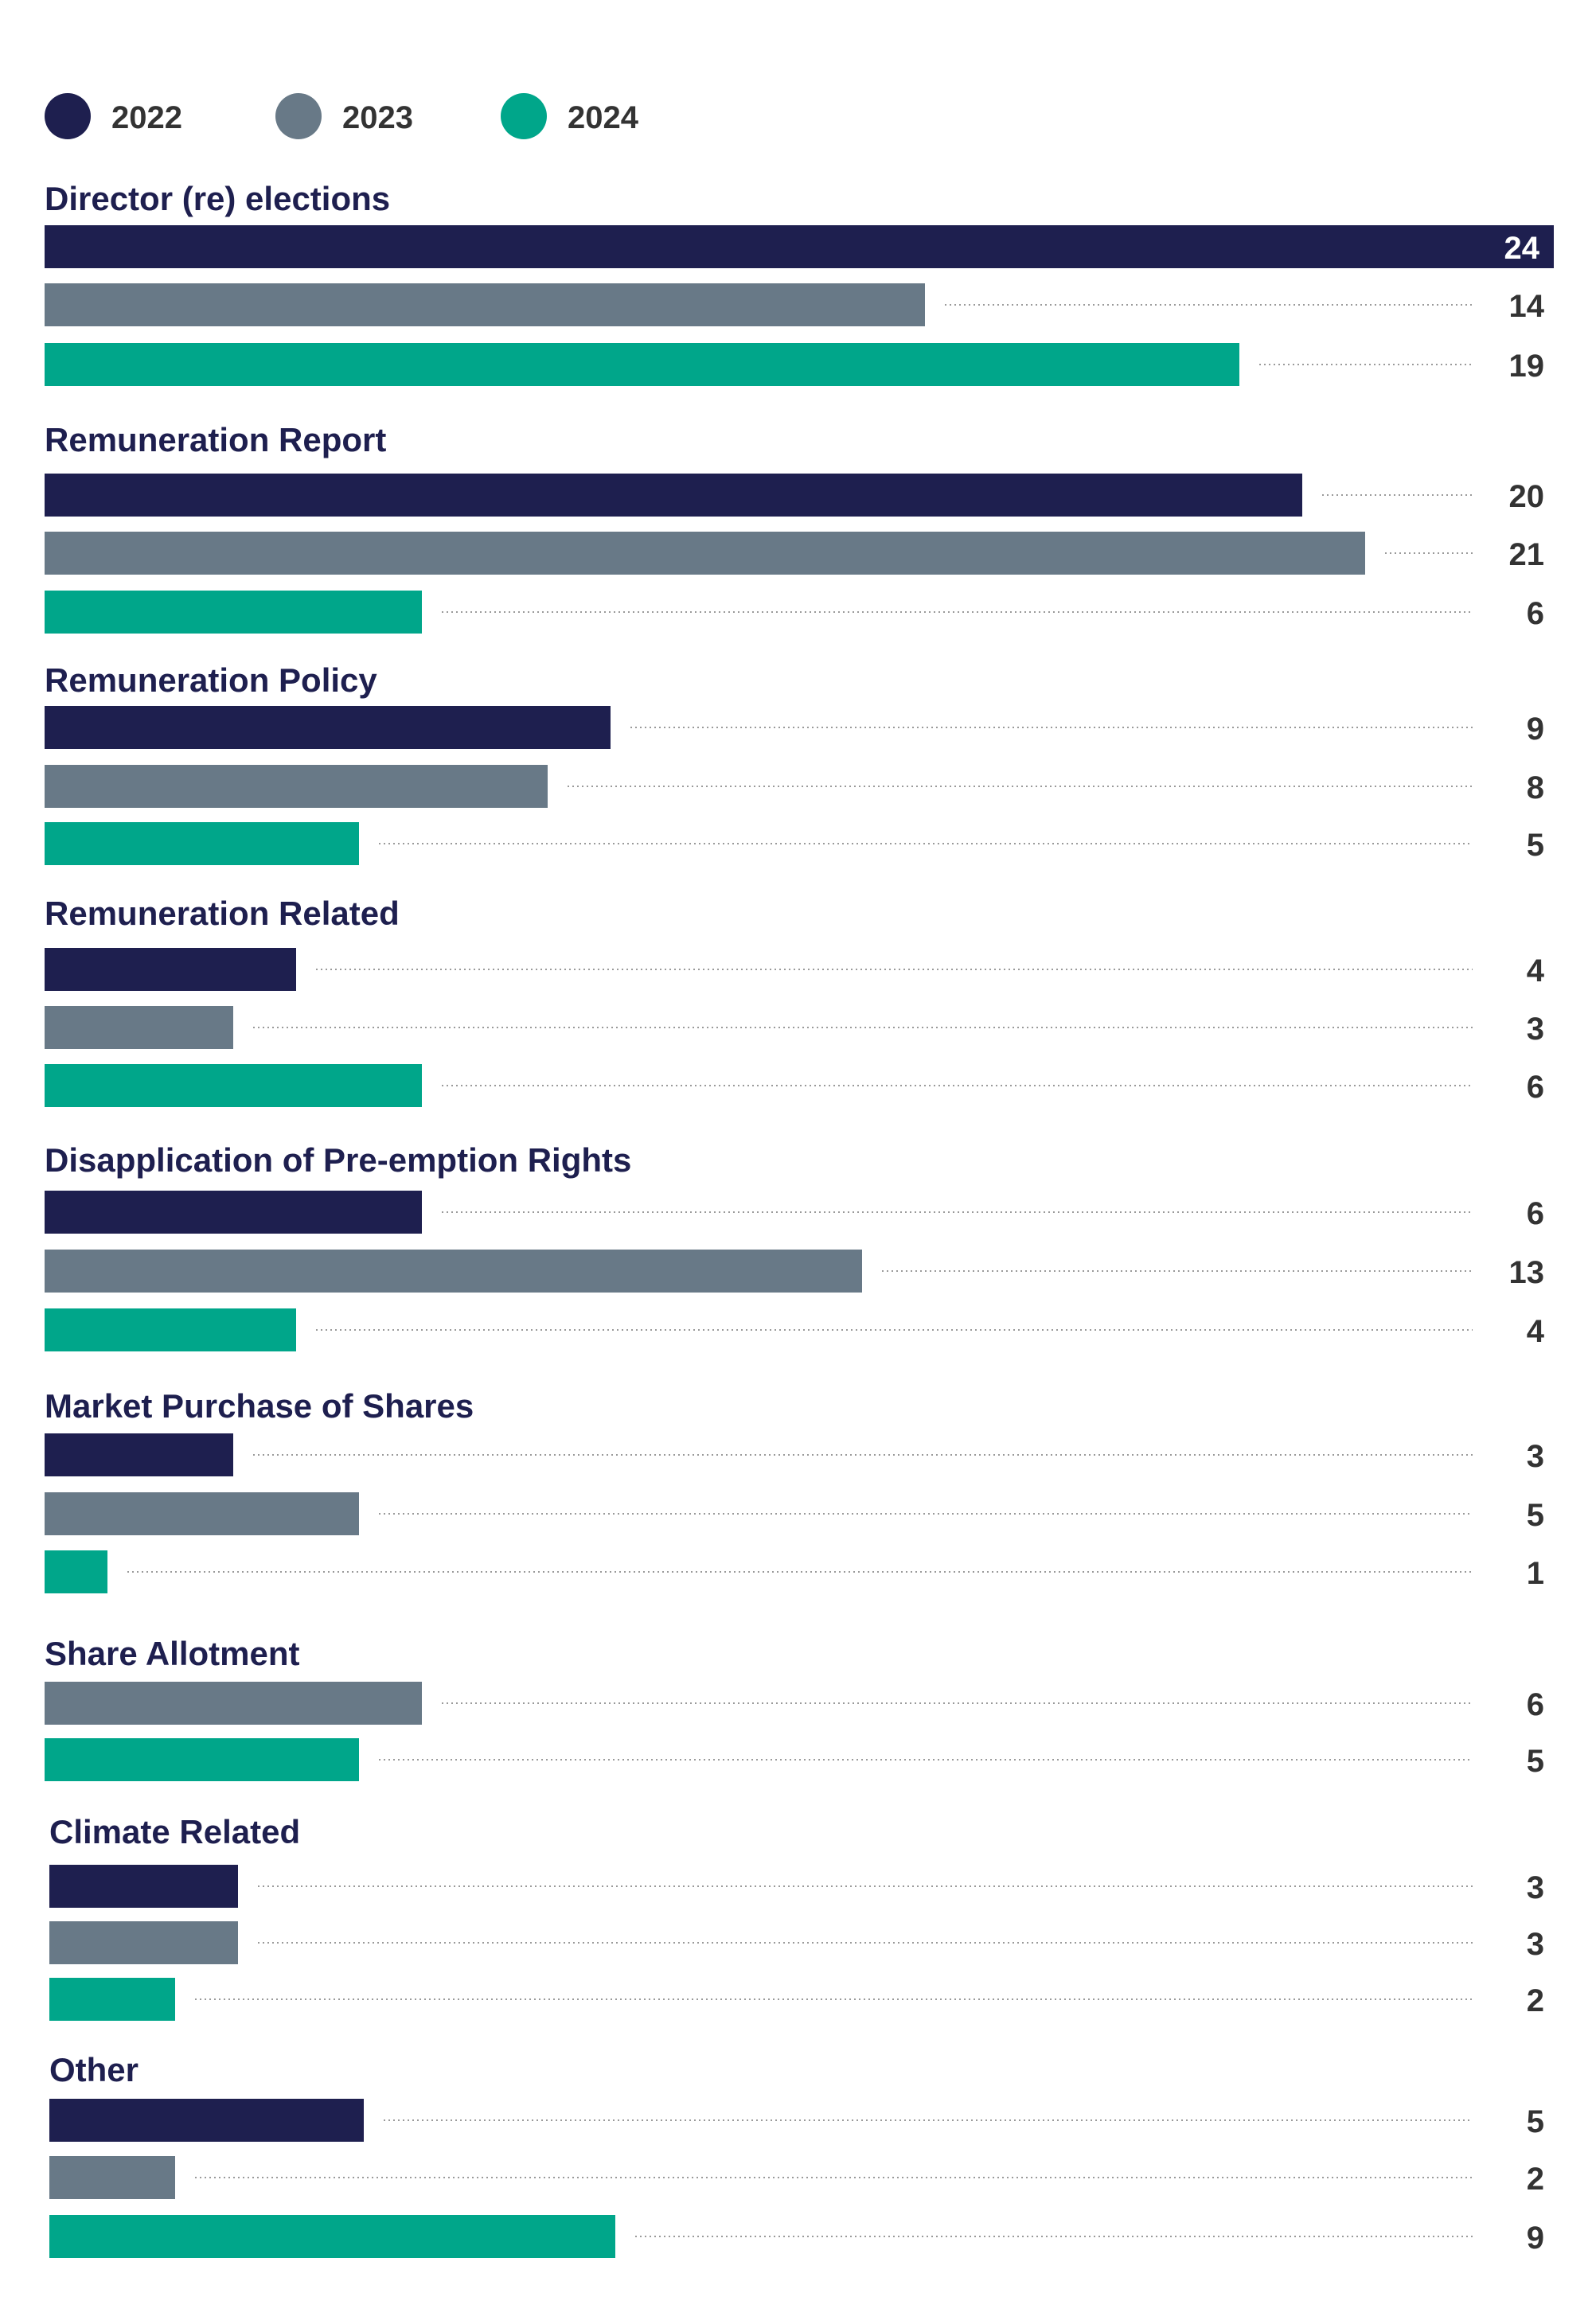 The image size is (1592, 2324). I want to click on category-label: Market Purchase of Shares, so click(259, 1406).